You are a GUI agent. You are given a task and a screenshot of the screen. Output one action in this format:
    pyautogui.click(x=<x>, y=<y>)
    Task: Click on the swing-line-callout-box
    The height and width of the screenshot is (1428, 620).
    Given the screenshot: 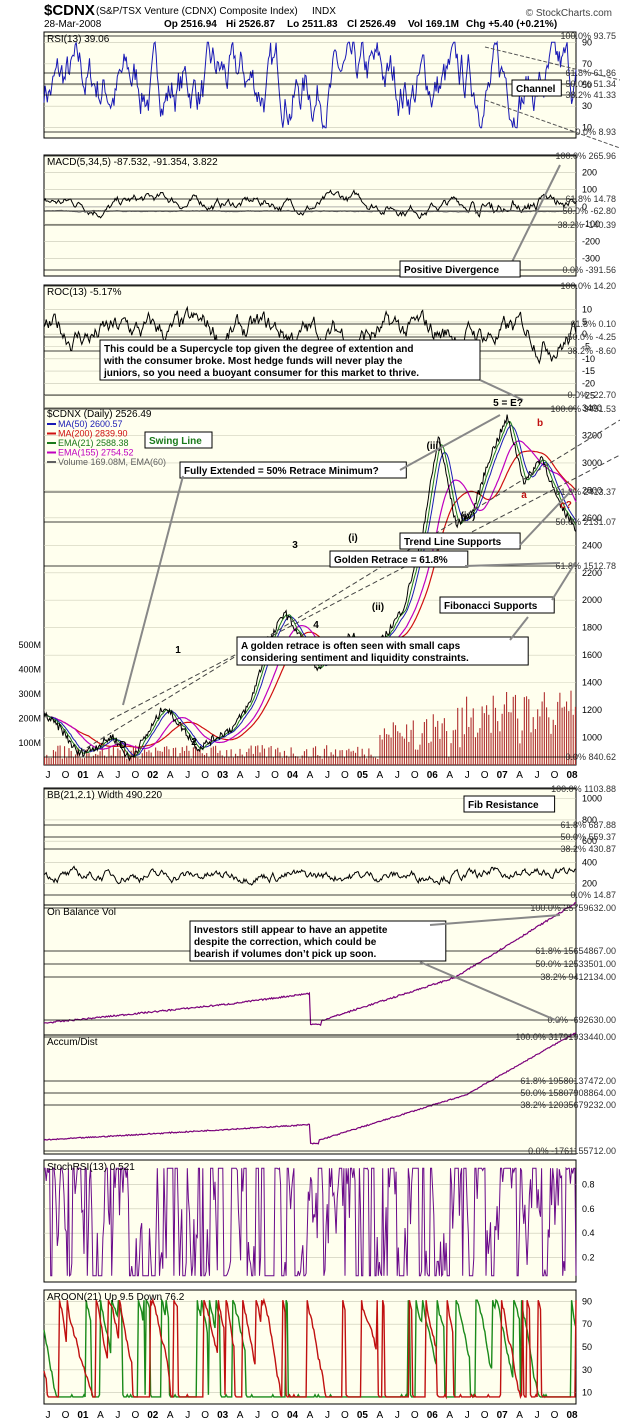 What is the action you would take?
    pyautogui.click(x=178, y=440)
    